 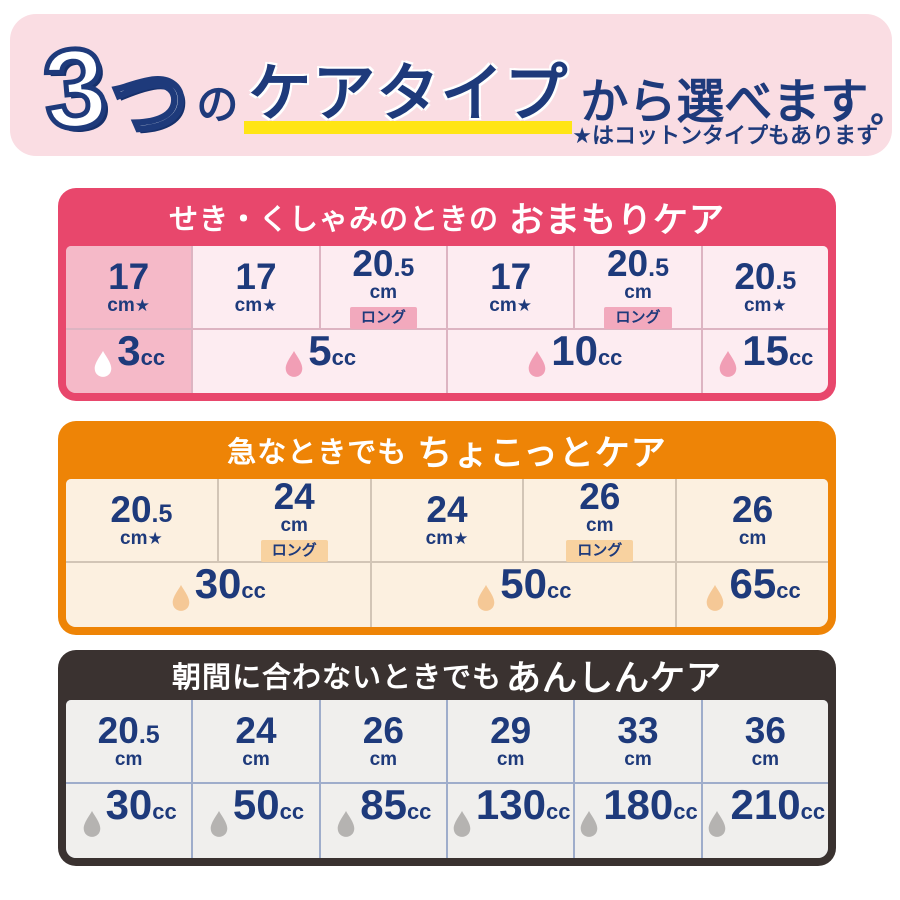 I want to click on title-tsu: つ, so click(x=149, y=102).